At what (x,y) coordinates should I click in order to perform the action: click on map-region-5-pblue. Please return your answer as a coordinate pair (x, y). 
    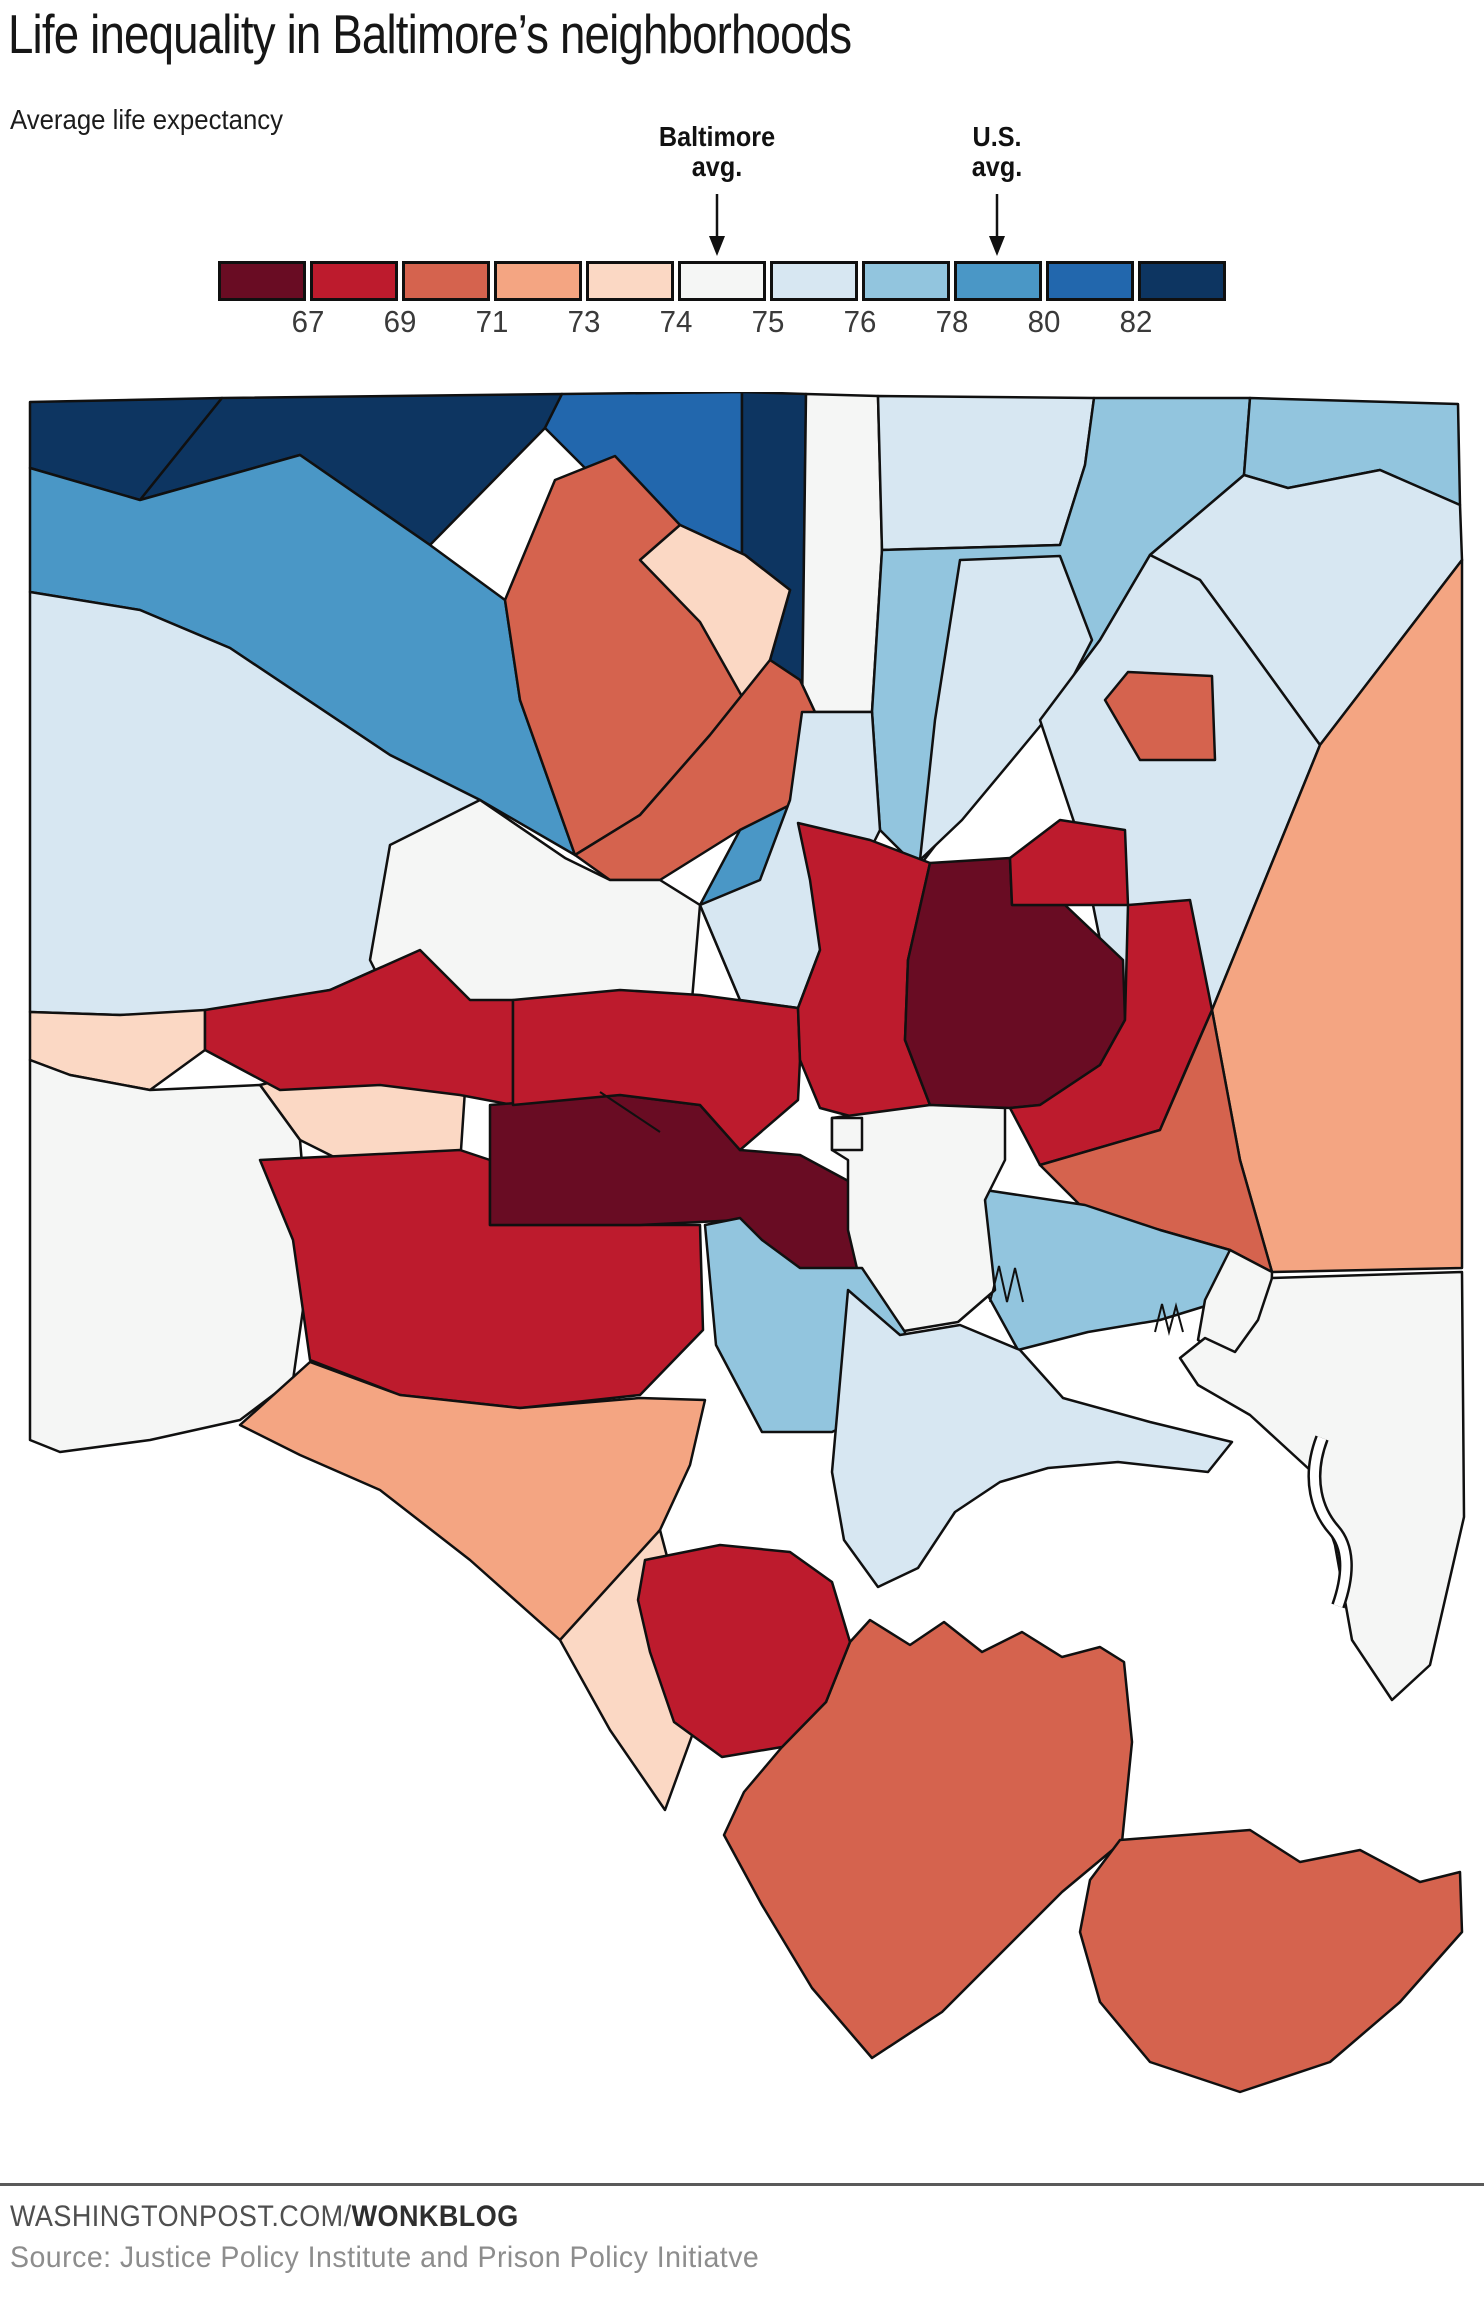
    Looking at the image, I should click on (986, 473).